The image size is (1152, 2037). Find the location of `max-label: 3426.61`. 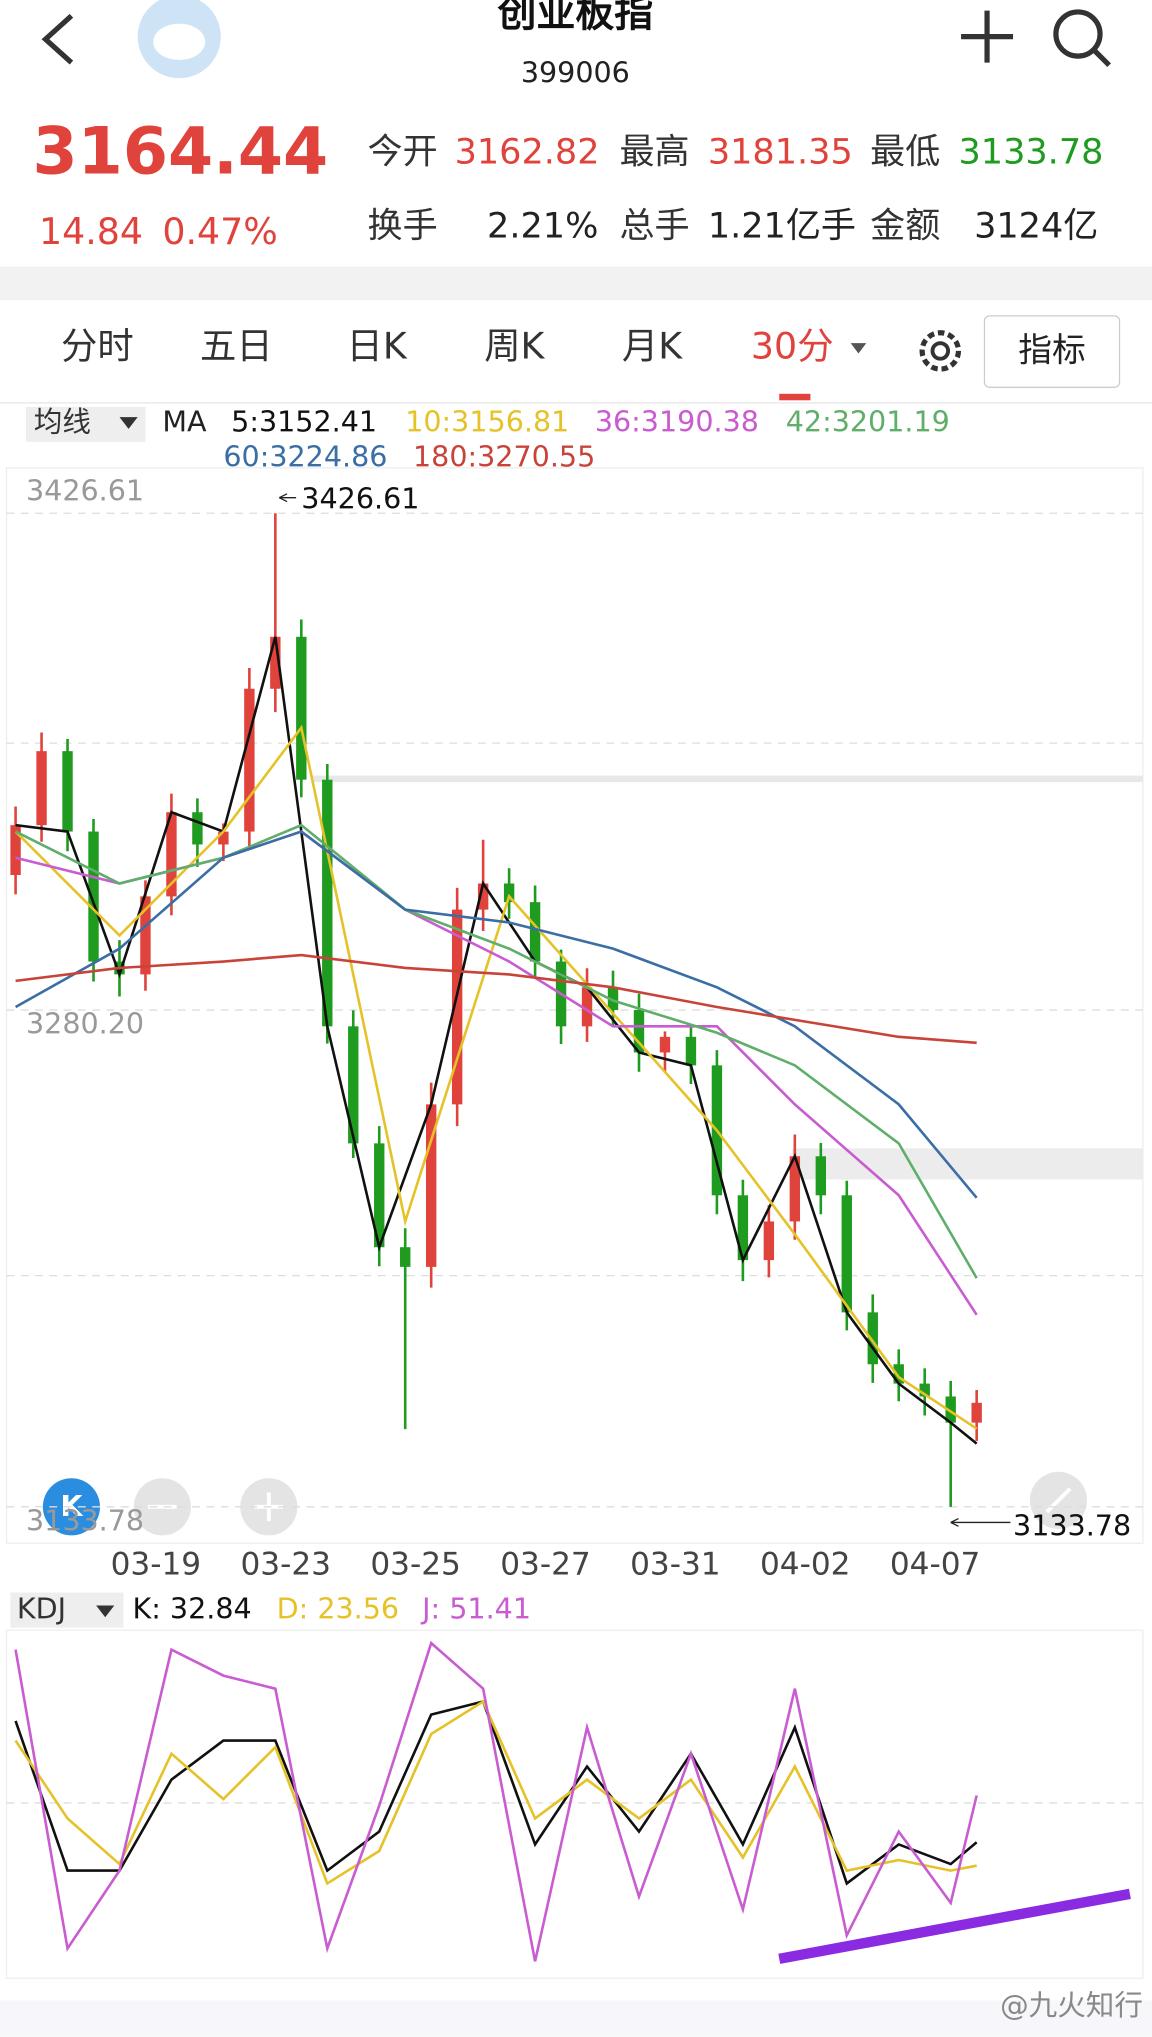

max-label: 3426.61 is located at coordinates (360, 498).